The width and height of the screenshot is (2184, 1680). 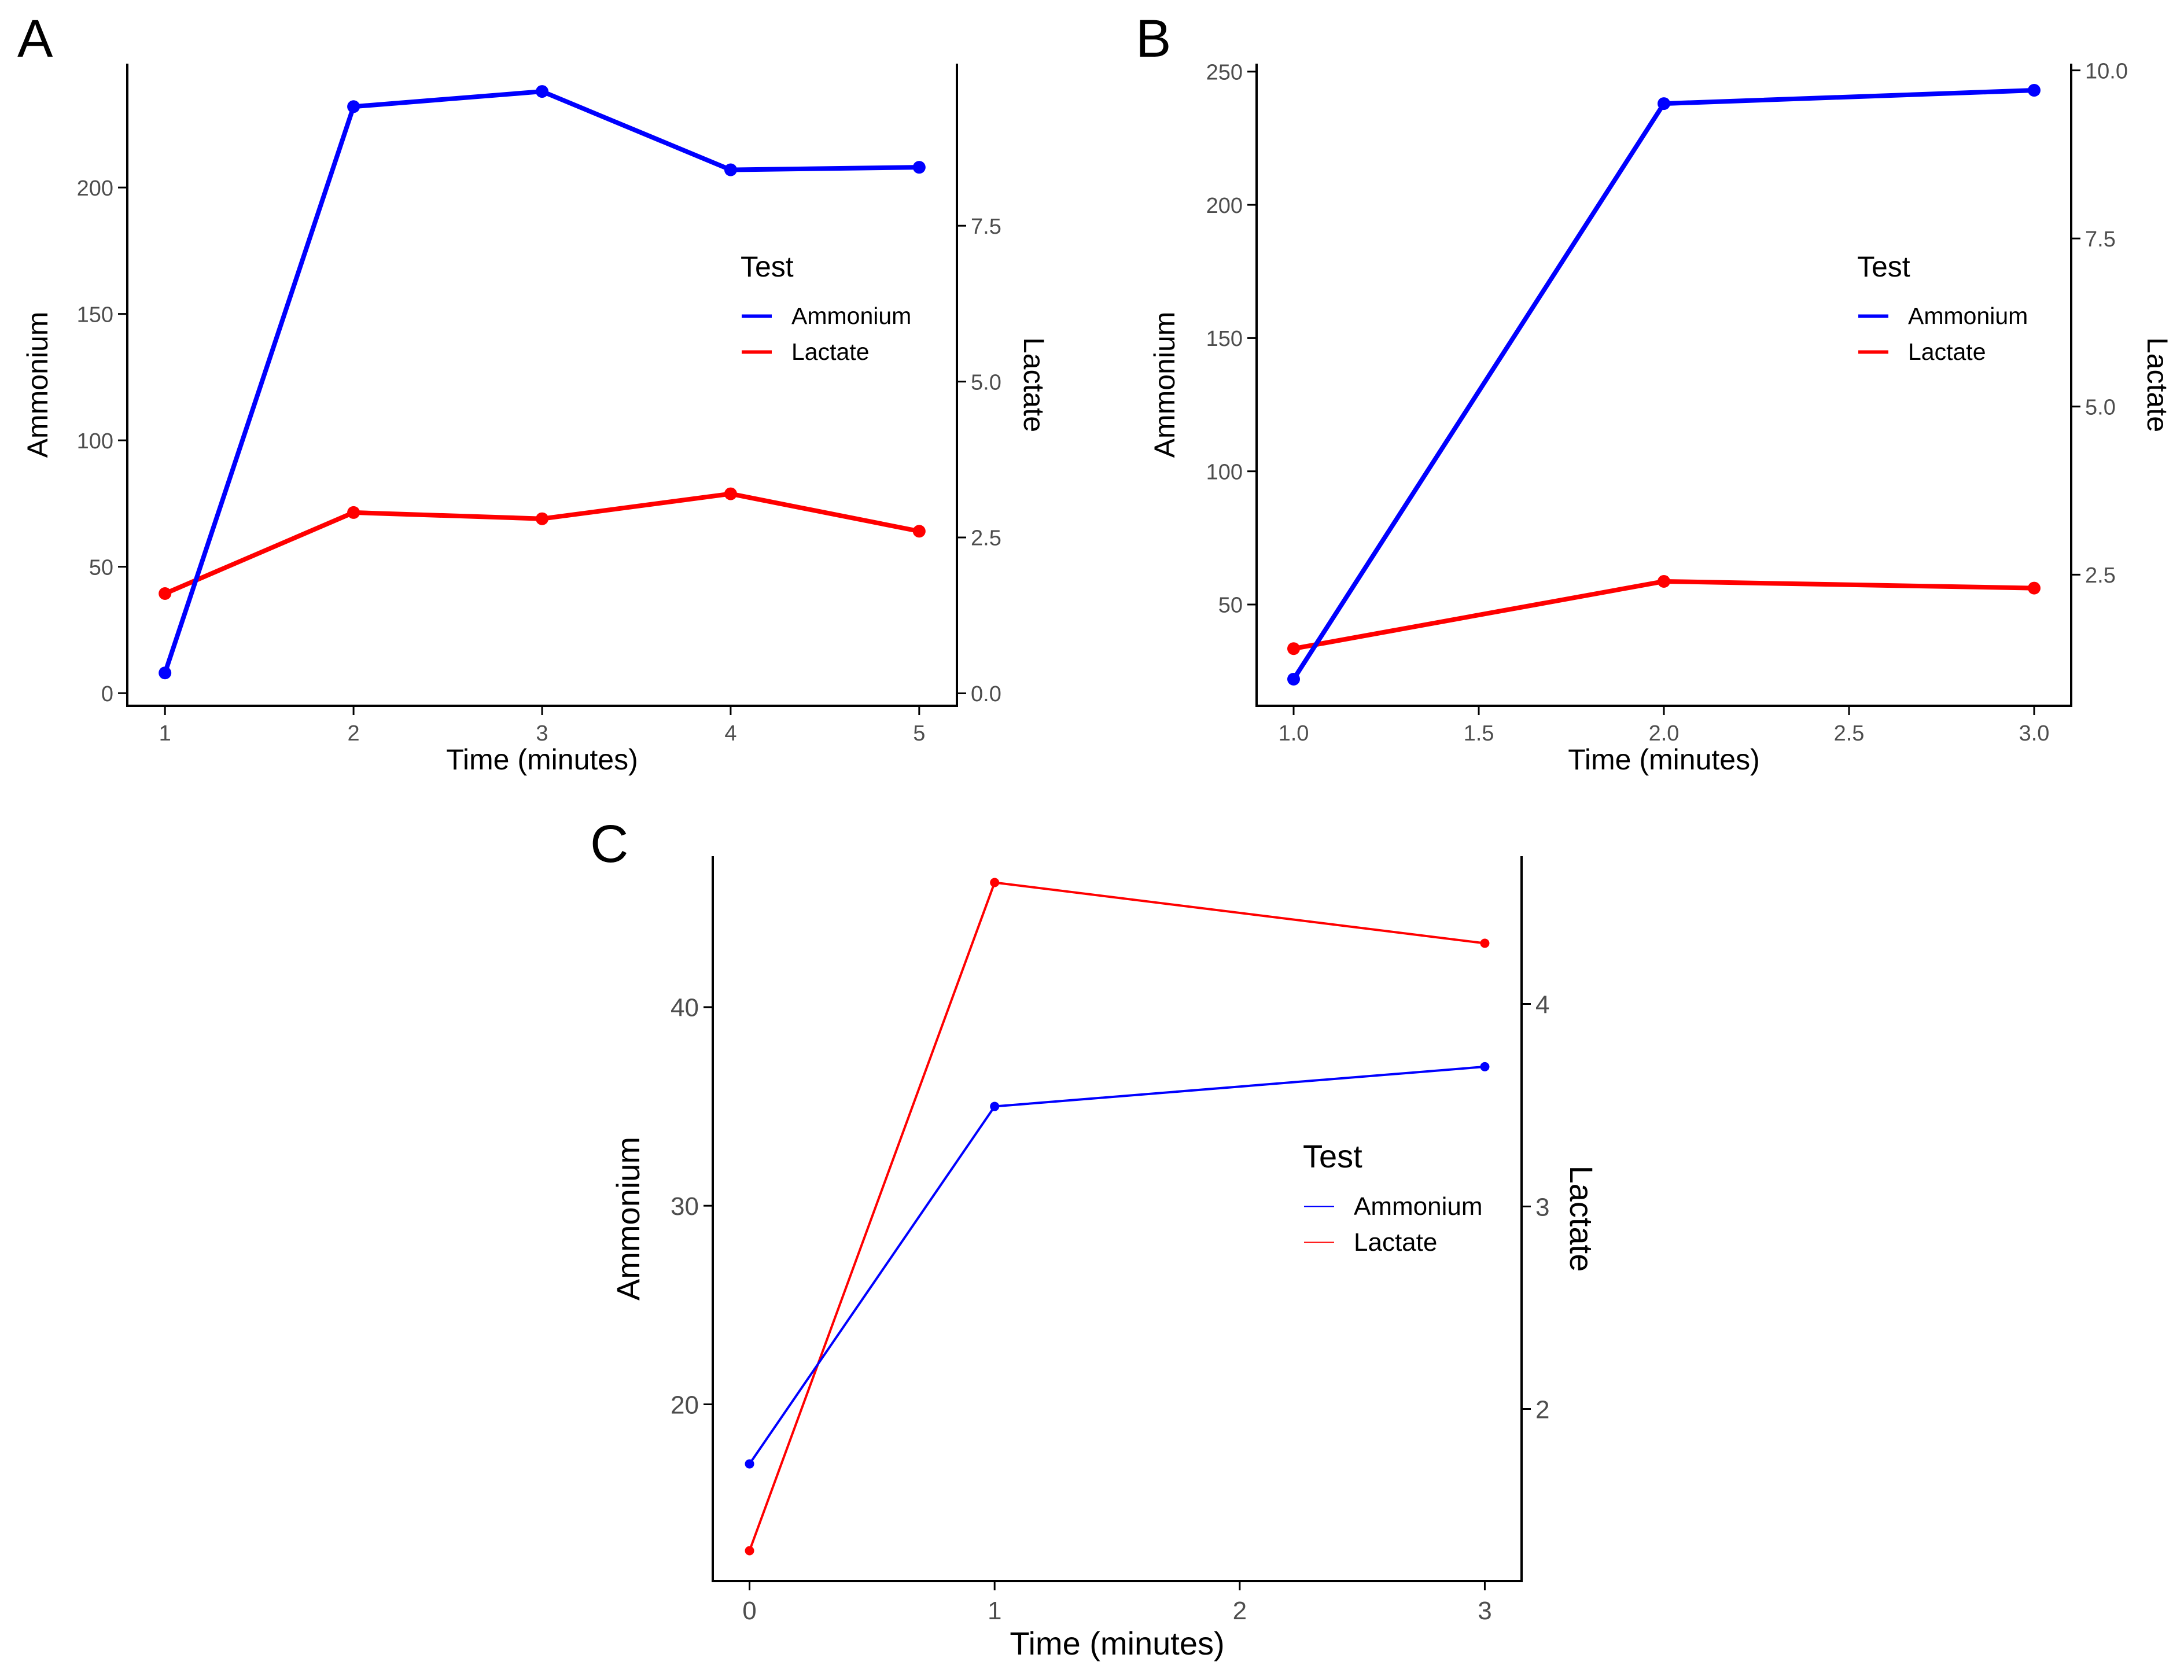 I want to click on panel-a-y2-tick-label: 5.0, so click(x=986, y=382).